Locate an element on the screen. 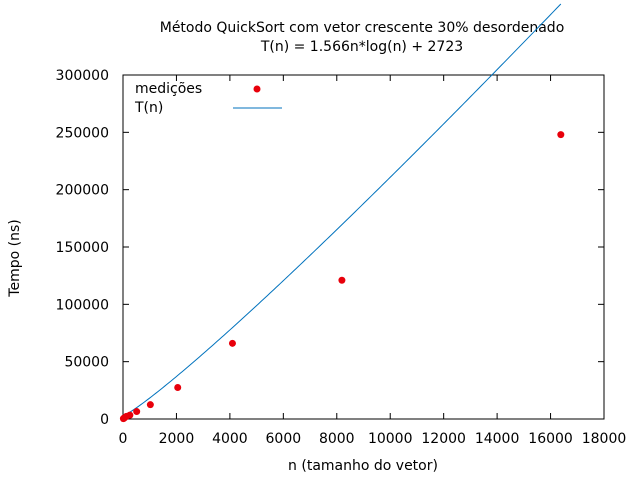  x-tick-label: 14000 is located at coordinates (497, 439).